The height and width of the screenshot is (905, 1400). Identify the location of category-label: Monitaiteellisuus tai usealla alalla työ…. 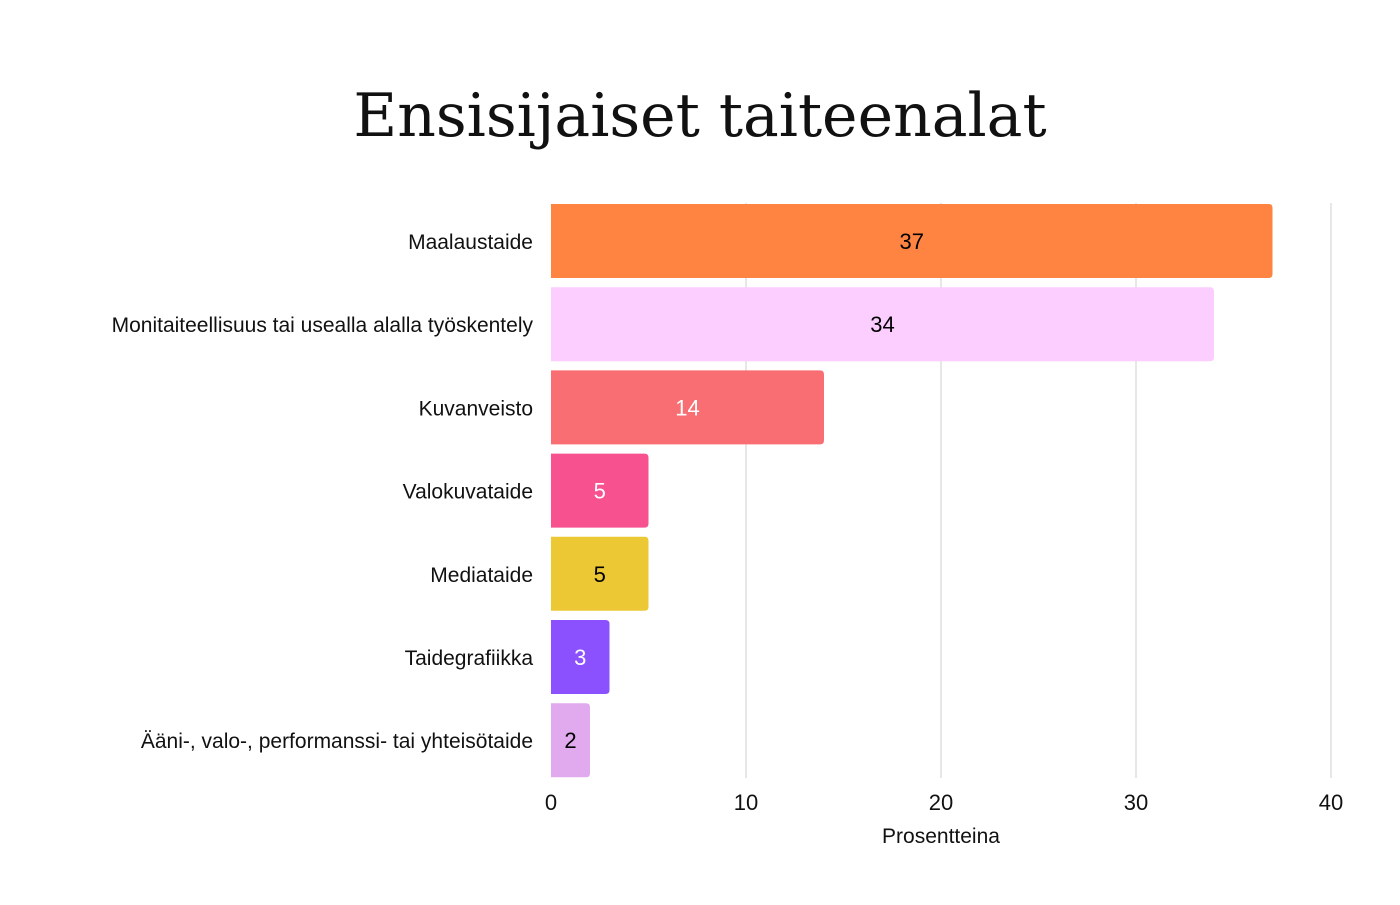
(323, 325).